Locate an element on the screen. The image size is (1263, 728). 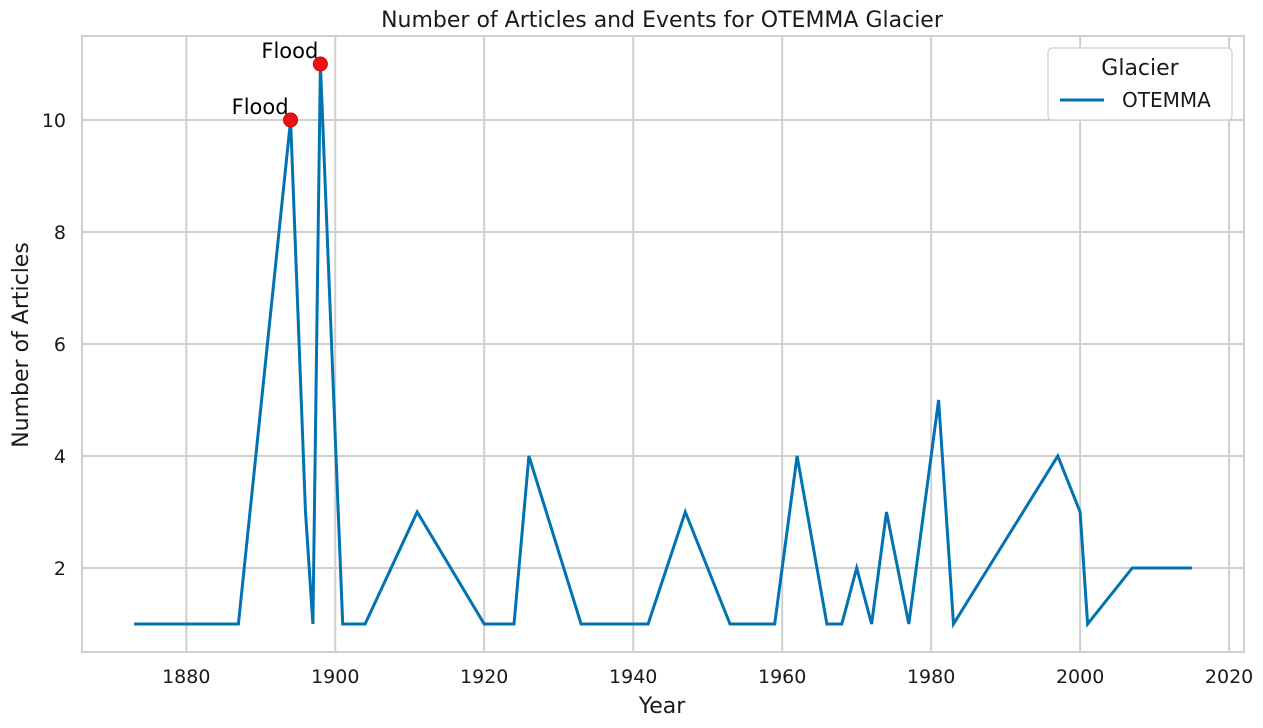
x-tick-label: 1940 is located at coordinates (633, 677).